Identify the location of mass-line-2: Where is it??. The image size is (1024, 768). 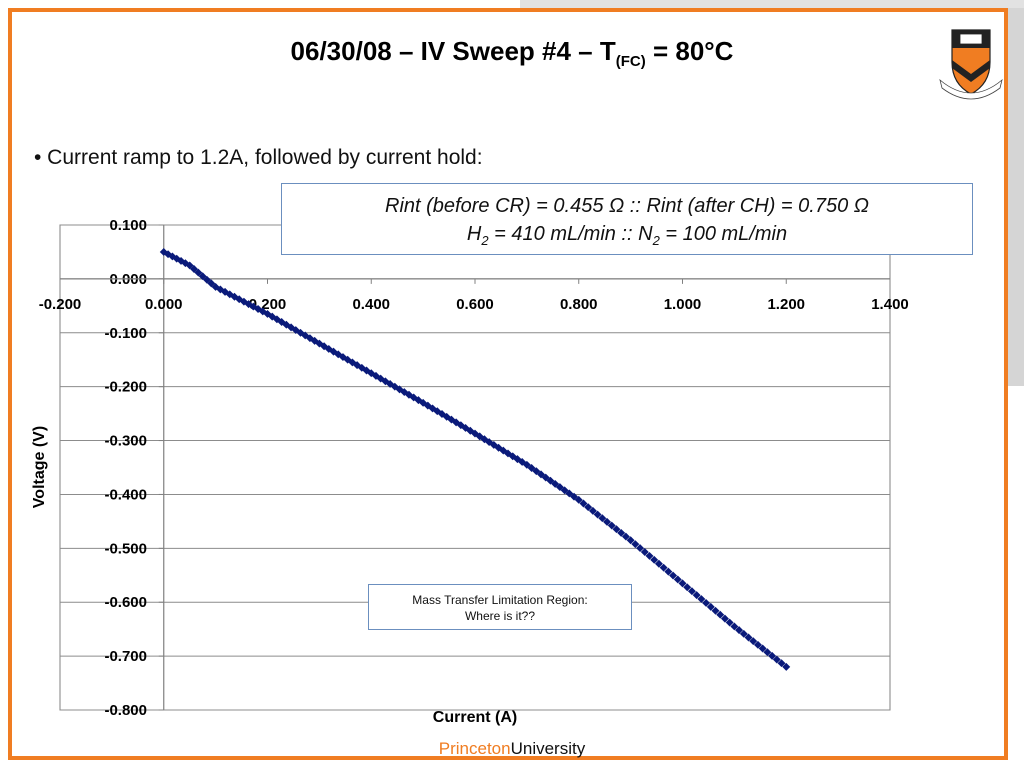
(500, 616).